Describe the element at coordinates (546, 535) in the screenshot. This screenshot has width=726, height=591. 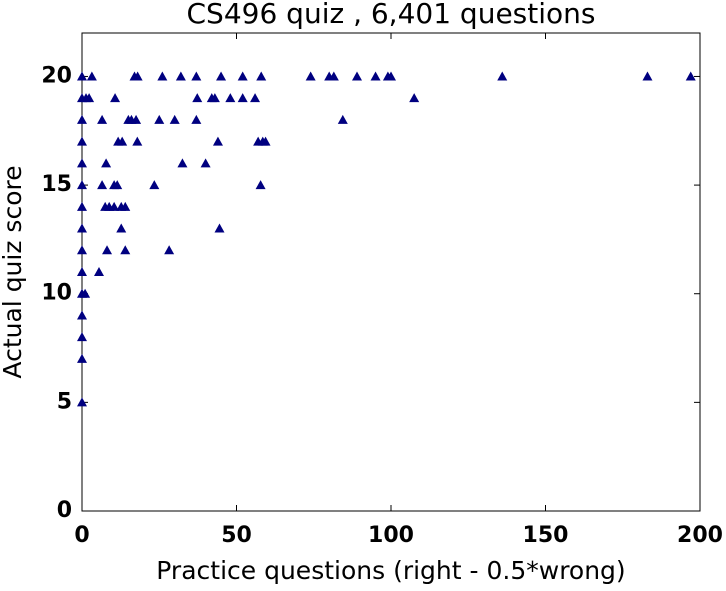
I see `x-tick-label: 150` at that location.